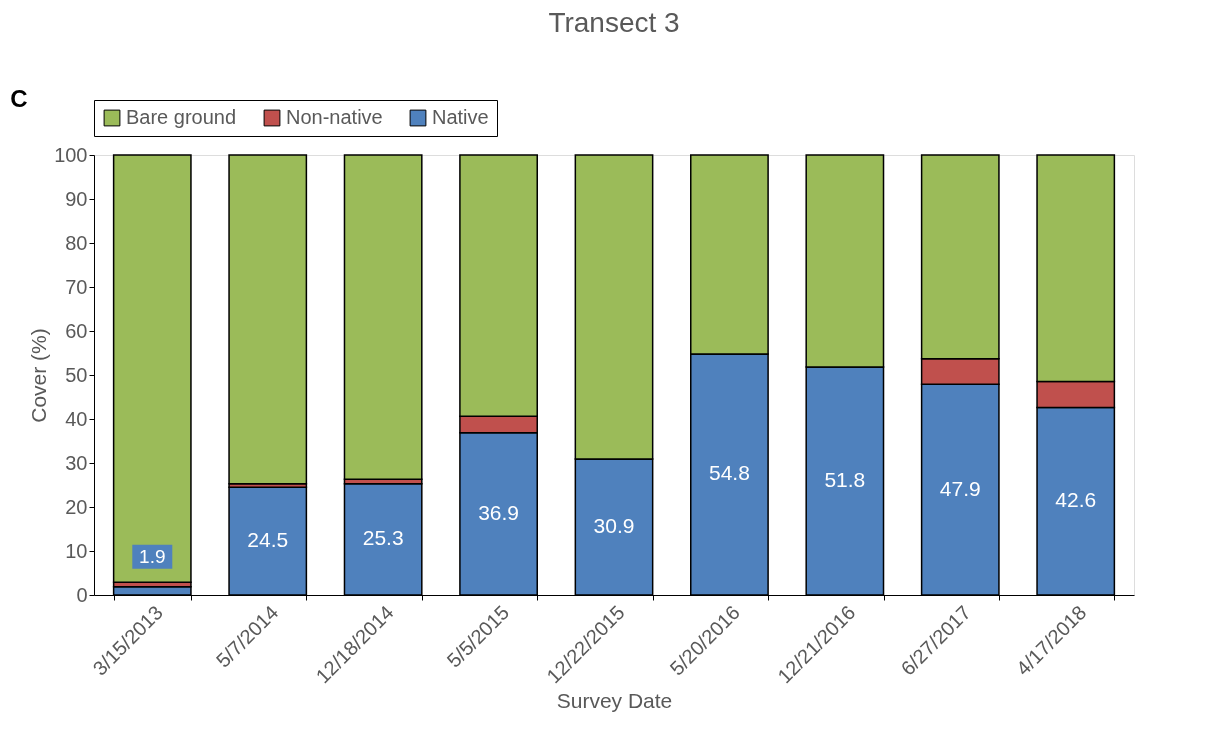 Image resolution: width=1228 pixels, height=749 pixels. I want to click on x-axis-title: Survey Date, so click(614, 701).